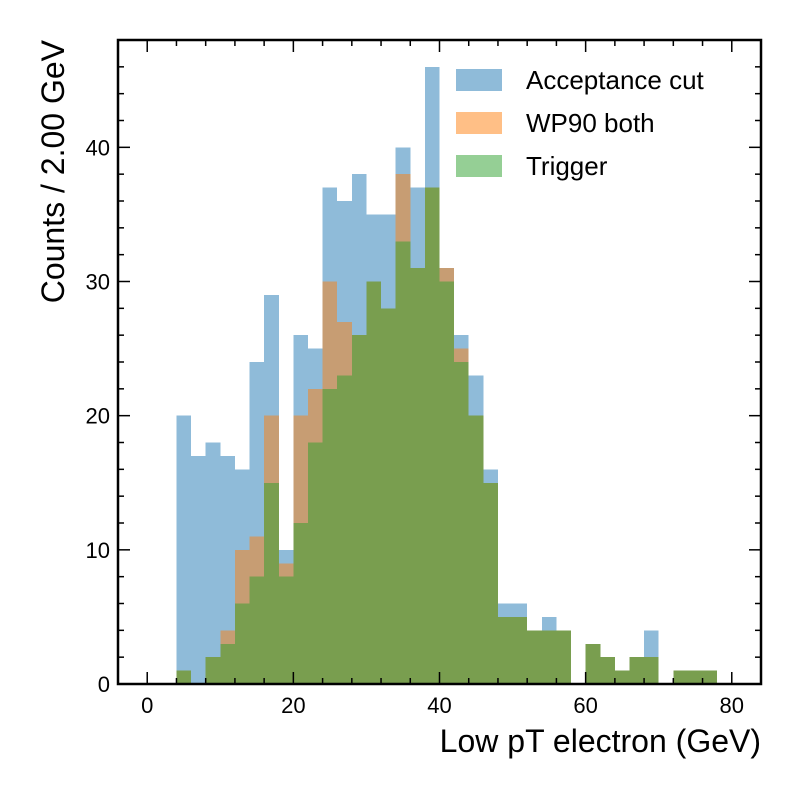  I want to click on x-tick-label: 80, so click(732, 705).